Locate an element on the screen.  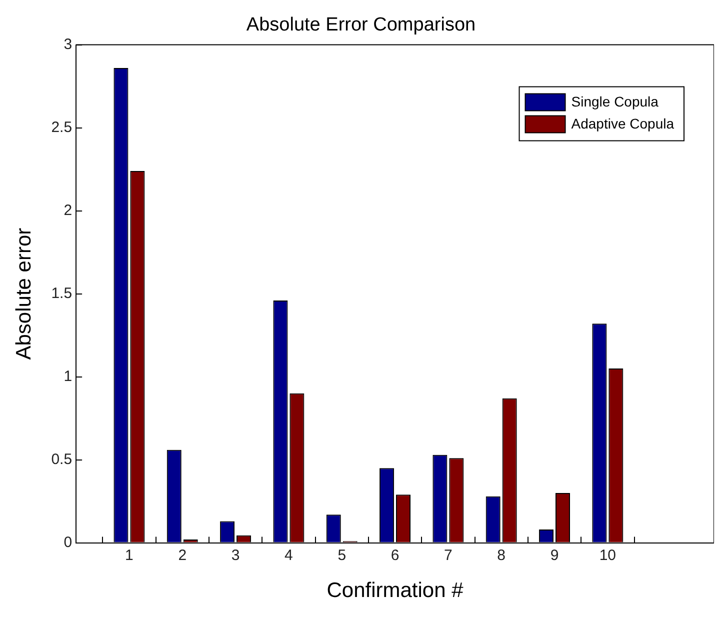
y-tick-label: 0.5 is located at coordinates (61, 459).